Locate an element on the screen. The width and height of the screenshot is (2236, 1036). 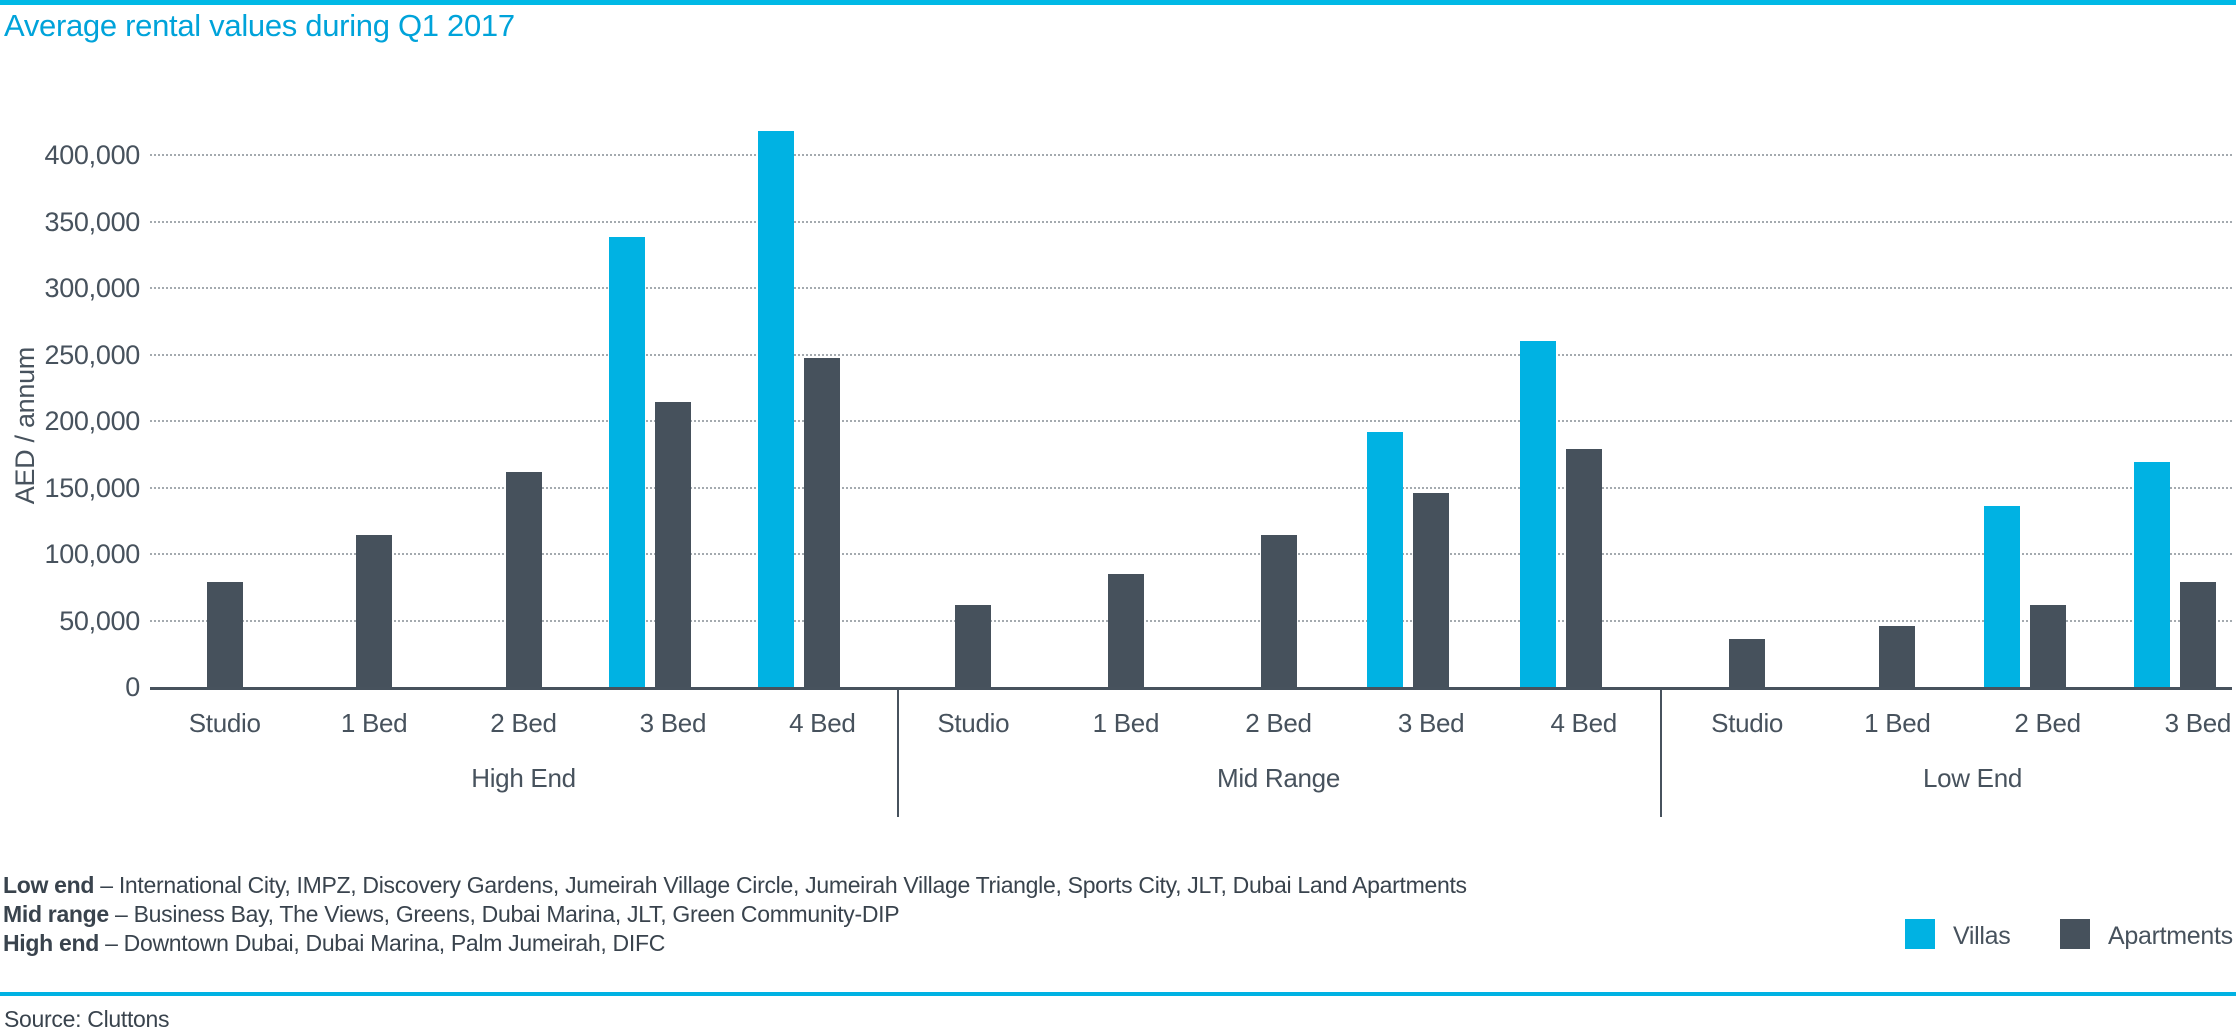
group-label: High End is located at coordinates (523, 778).